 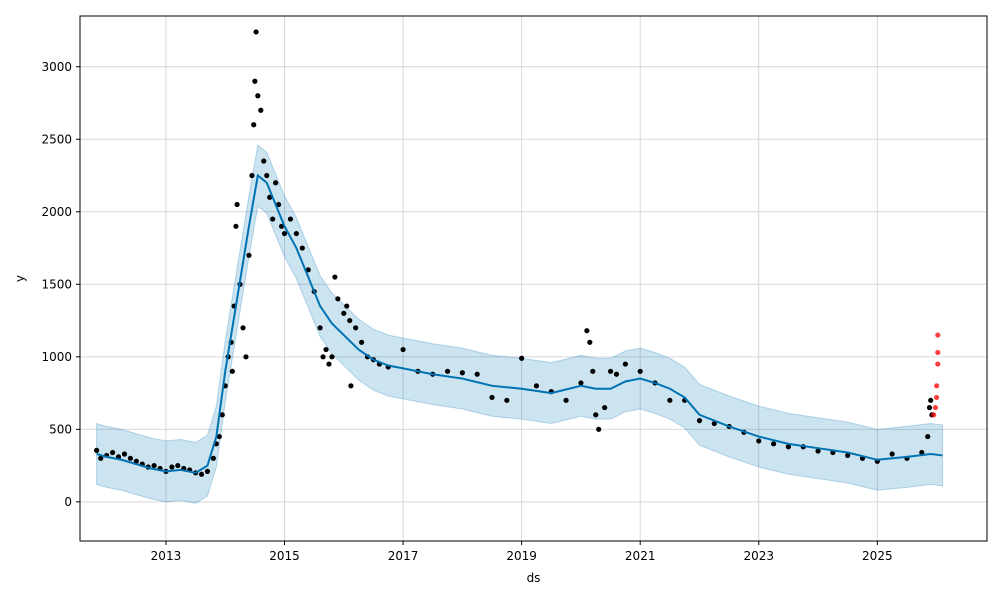 What do you see at coordinates (758, 556) in the screenshot?
I see `x-tick-label: 2023` at bounding box center [758, 556].